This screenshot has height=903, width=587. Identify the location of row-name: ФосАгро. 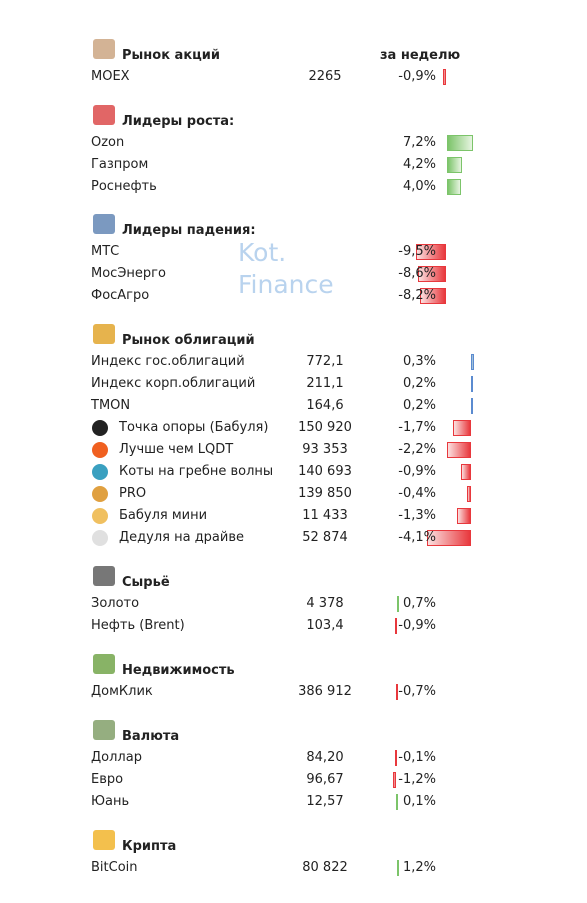
(120, 295).